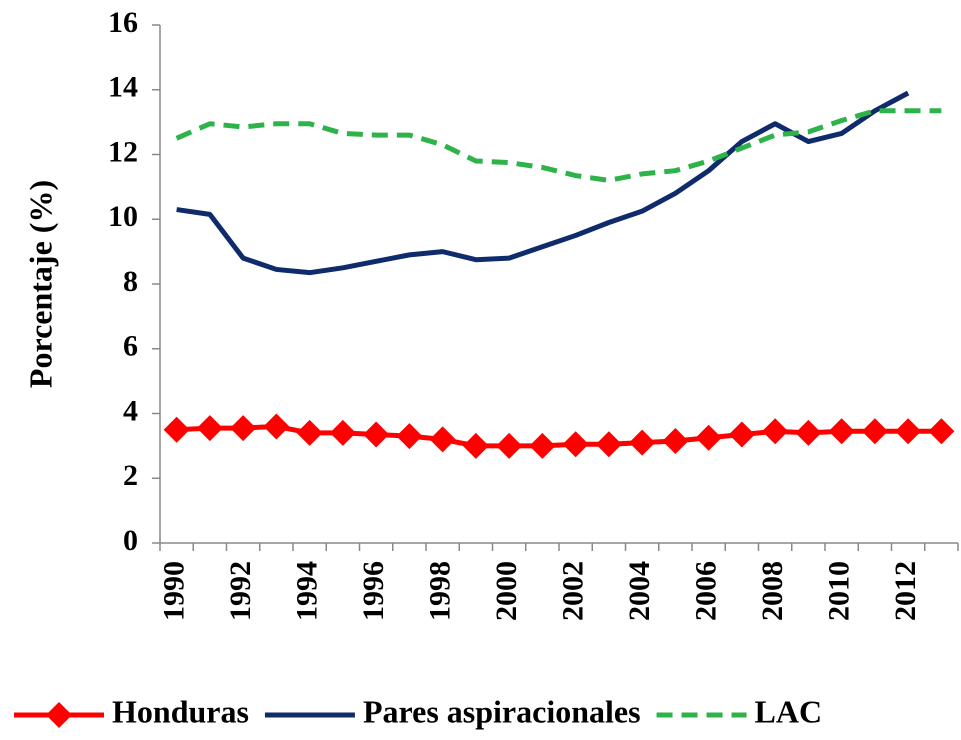 The width and height of the screenshot is (961, 740). Describe the element at coordinates (130, 281) in the screenshot. I see `y-tick-label: 8` at that location.